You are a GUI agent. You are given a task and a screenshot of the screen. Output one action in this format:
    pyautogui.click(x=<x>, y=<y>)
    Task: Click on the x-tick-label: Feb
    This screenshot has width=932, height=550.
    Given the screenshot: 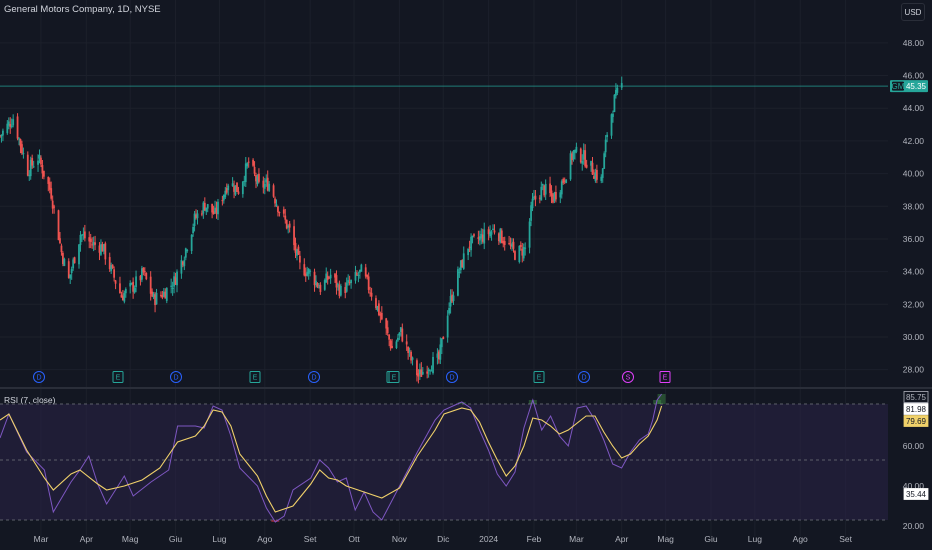 What is the action you would take?
    pyautogui.click(x=534, y=539)
    